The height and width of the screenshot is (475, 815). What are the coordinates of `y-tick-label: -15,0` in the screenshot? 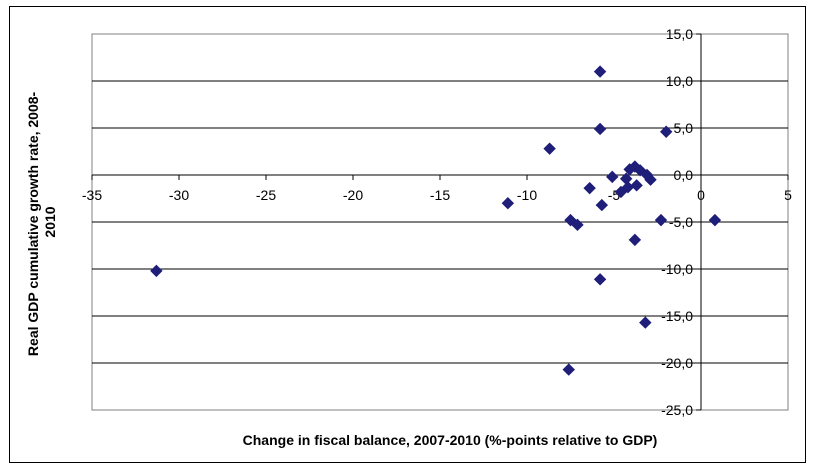 It's located at (677, 316).